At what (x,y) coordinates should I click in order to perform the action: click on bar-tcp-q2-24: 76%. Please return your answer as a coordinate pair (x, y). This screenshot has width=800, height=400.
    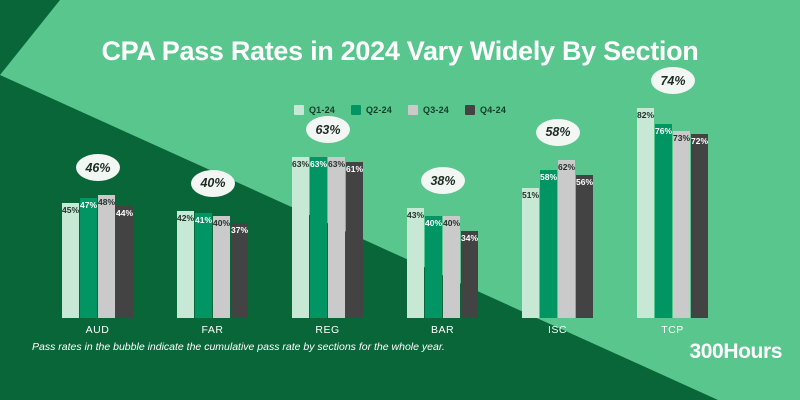
    Looking at the image, I should click on (664, 220).